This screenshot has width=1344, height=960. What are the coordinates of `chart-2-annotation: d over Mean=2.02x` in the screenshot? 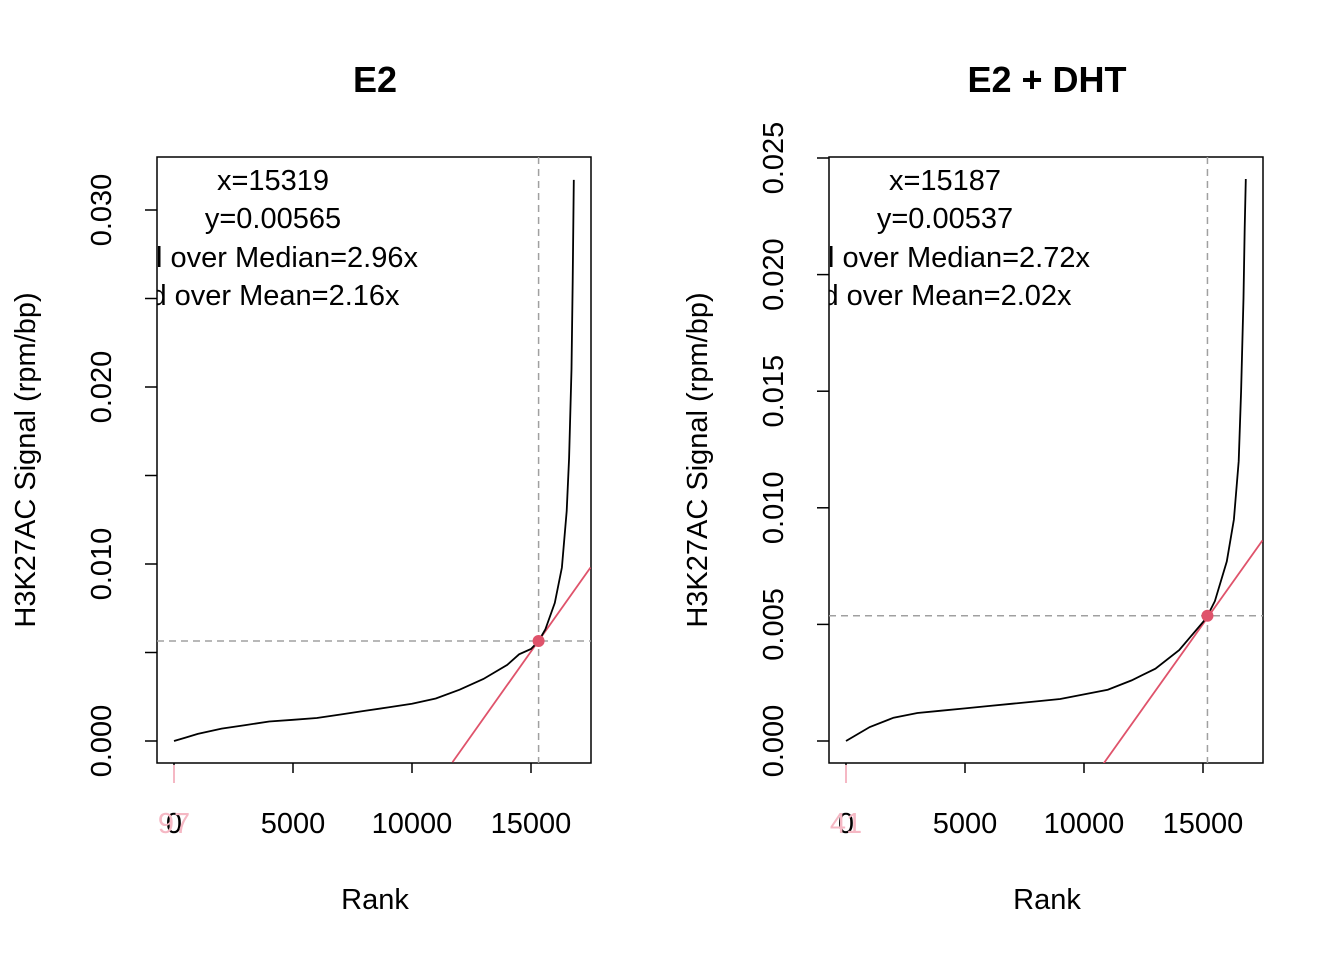 It's located at (947, 296).